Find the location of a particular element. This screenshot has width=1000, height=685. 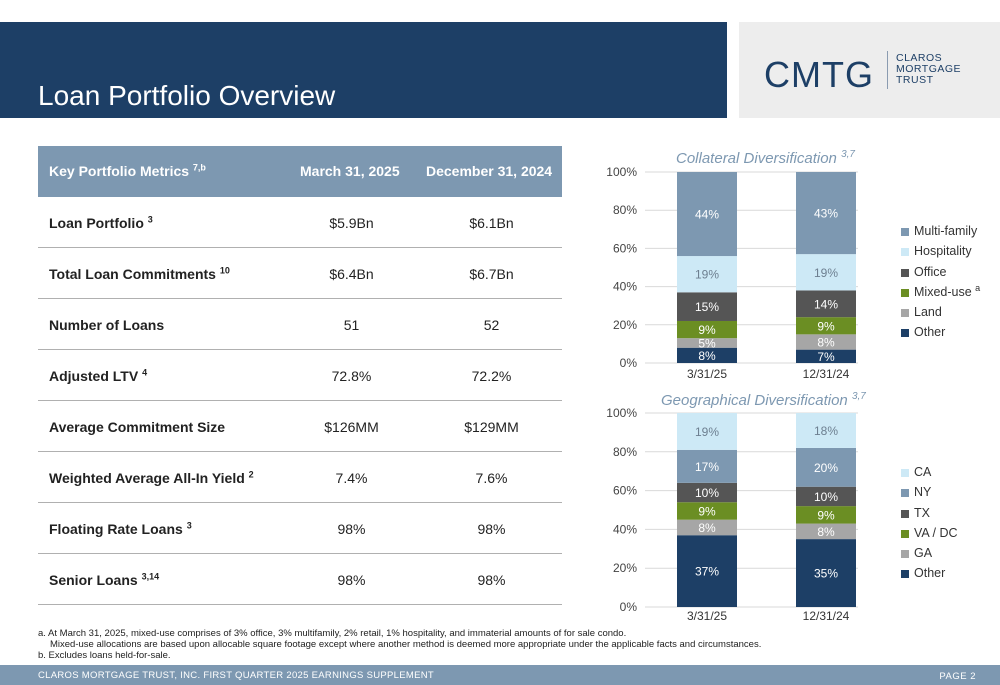

legend-label: VA / DC is located at coordinates (936, 532).